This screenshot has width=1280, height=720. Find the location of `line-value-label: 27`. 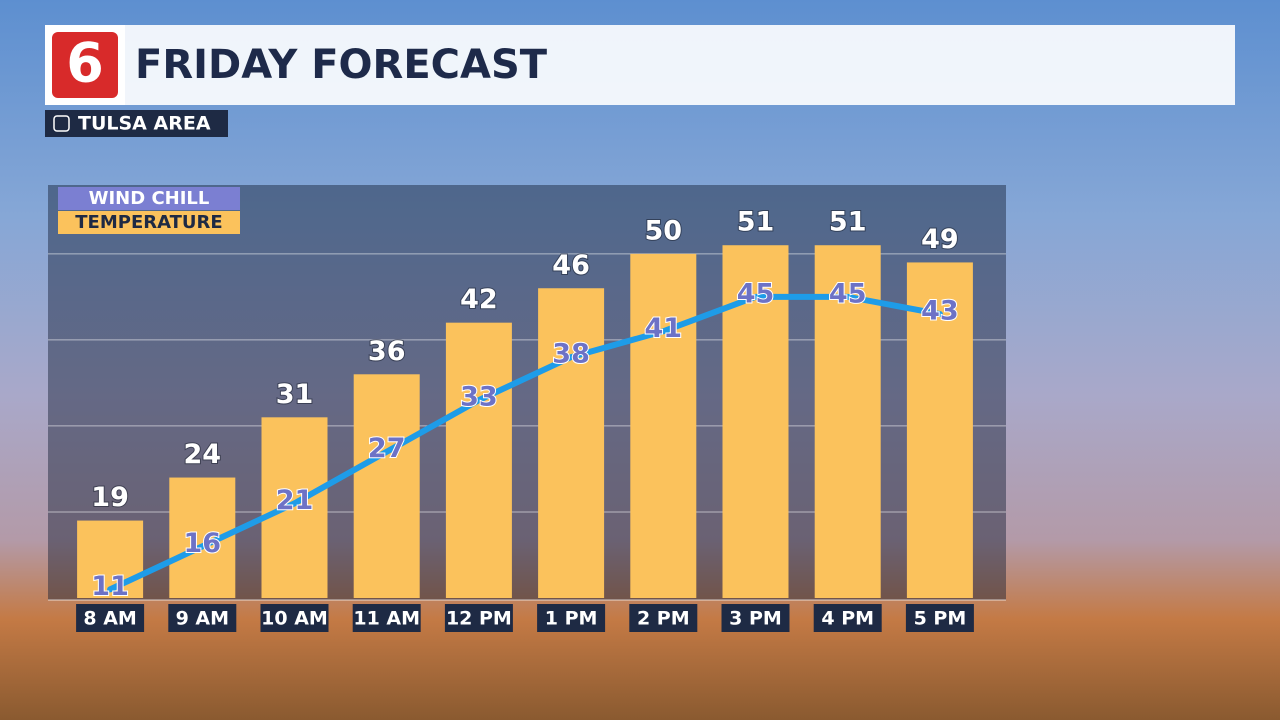

line-value-label: 27 is located at coordinates (387, 448).